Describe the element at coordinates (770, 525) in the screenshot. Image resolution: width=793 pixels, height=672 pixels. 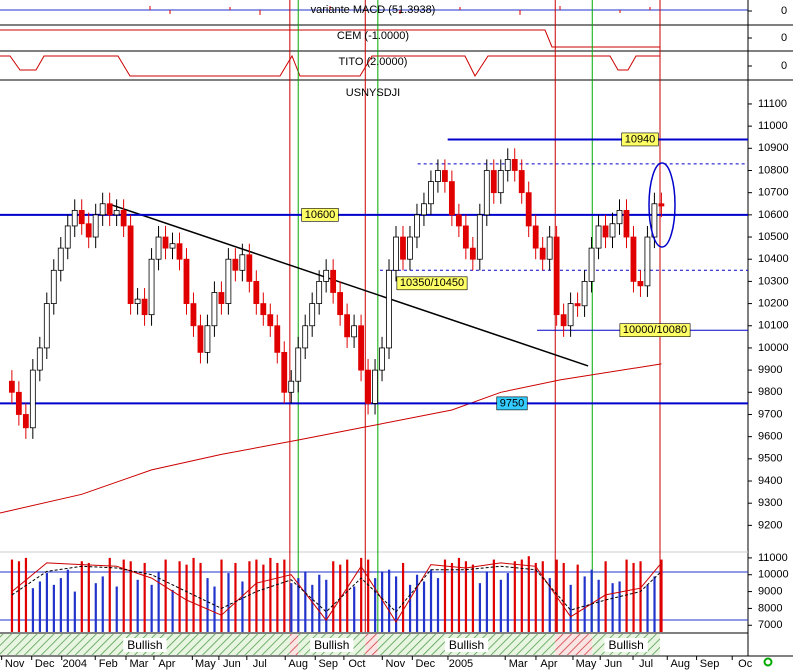
I see `y-tick-label: 9200` at that location.